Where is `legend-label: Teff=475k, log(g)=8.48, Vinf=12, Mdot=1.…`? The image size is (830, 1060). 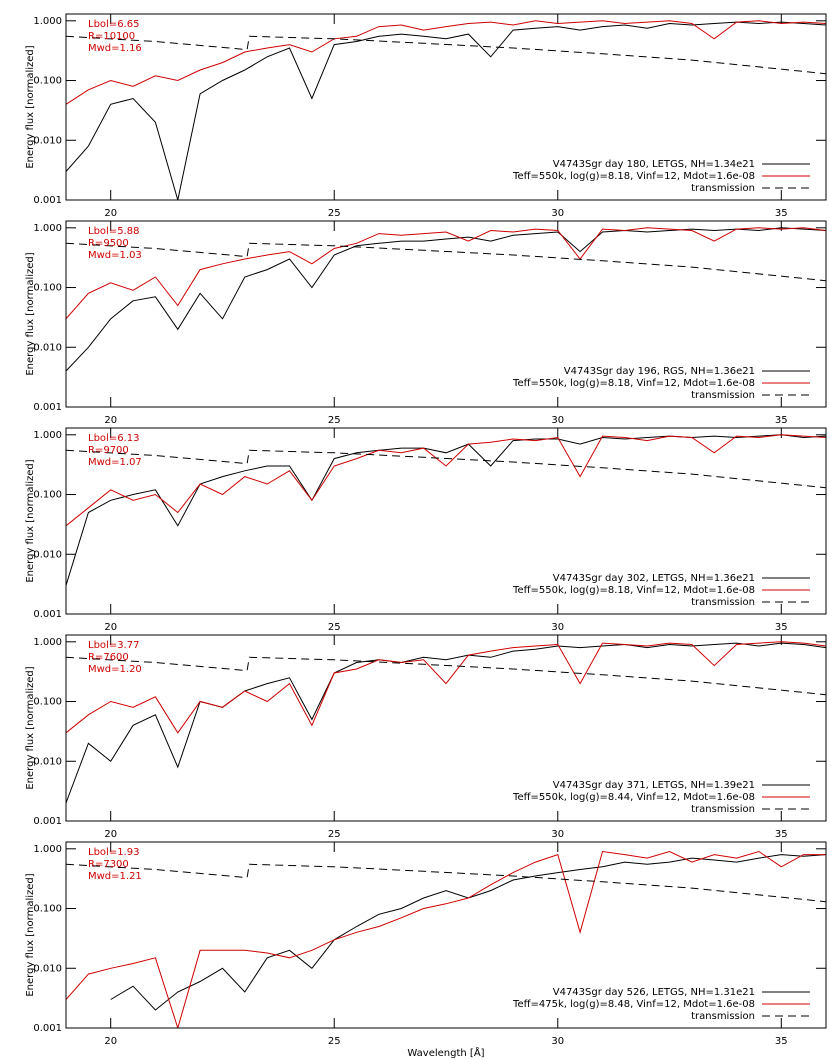 legend-label: Teff=475k, log(g)=8.48, Vinf=12, Mdot=1.… is located at coordinates (633, 1004).